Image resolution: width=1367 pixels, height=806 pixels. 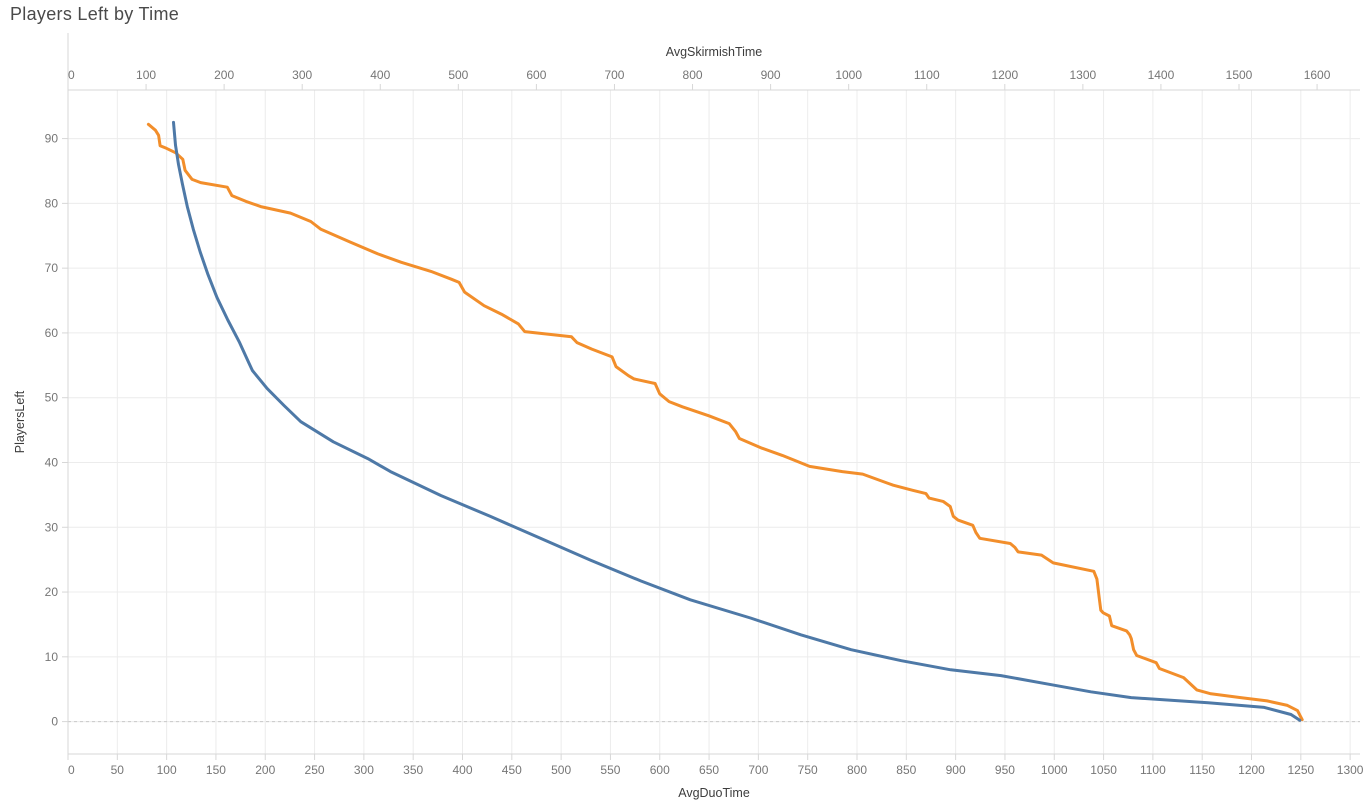 I want to click on top-axis-tick-label: 1600, so click(x=1317, y=75).